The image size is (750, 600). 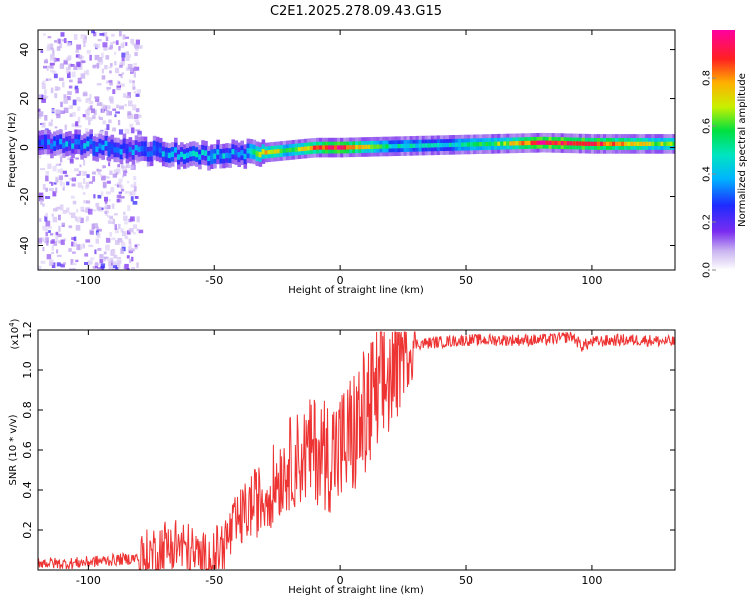 What do you see at coordinates (356, 11) in the screenshot?
I see `figure-title: C2E1.2025.278.09.43.G15` at bounding box center [356, 11].